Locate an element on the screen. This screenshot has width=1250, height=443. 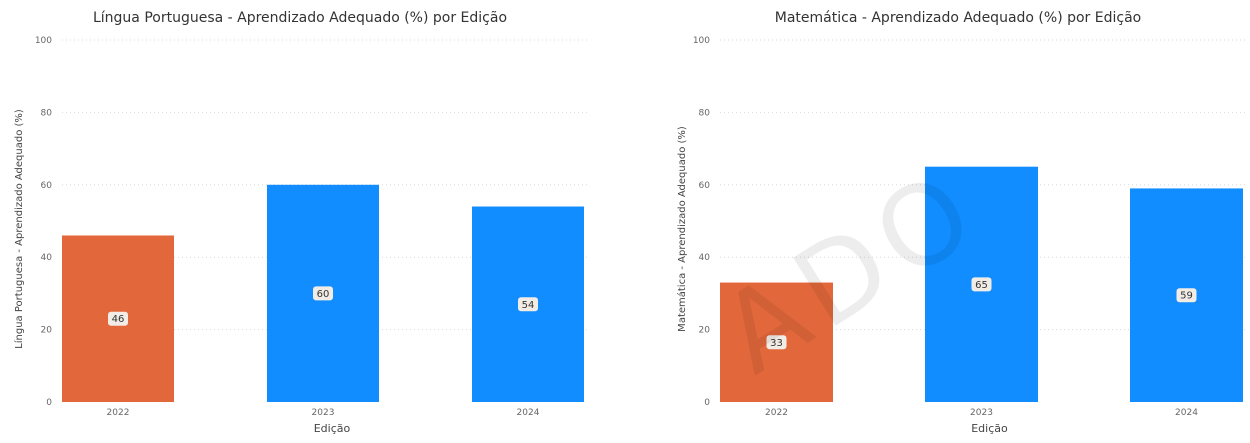
data-label: 59 is located at coordinates (1186, 296).